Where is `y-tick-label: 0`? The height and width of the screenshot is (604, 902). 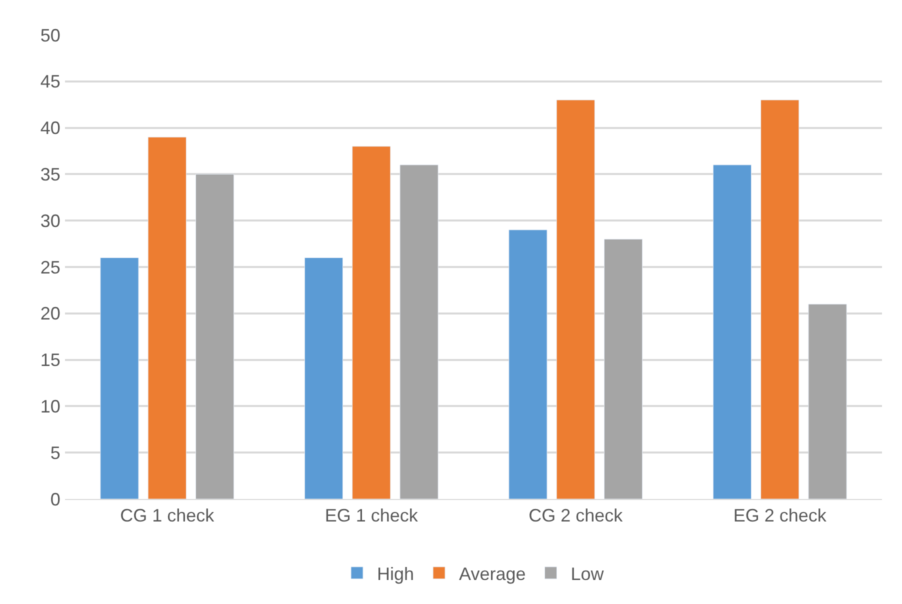 y-tick-label: 0 is located at coordinates (55, 499).